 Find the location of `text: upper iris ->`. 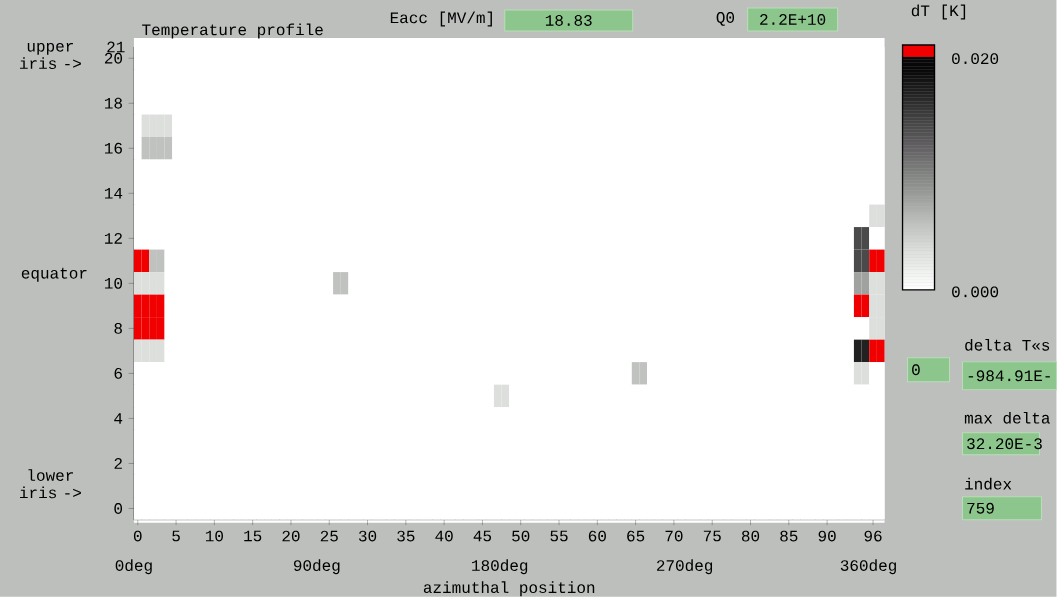

text: upper iris -> is located at coordinates (50, 56).